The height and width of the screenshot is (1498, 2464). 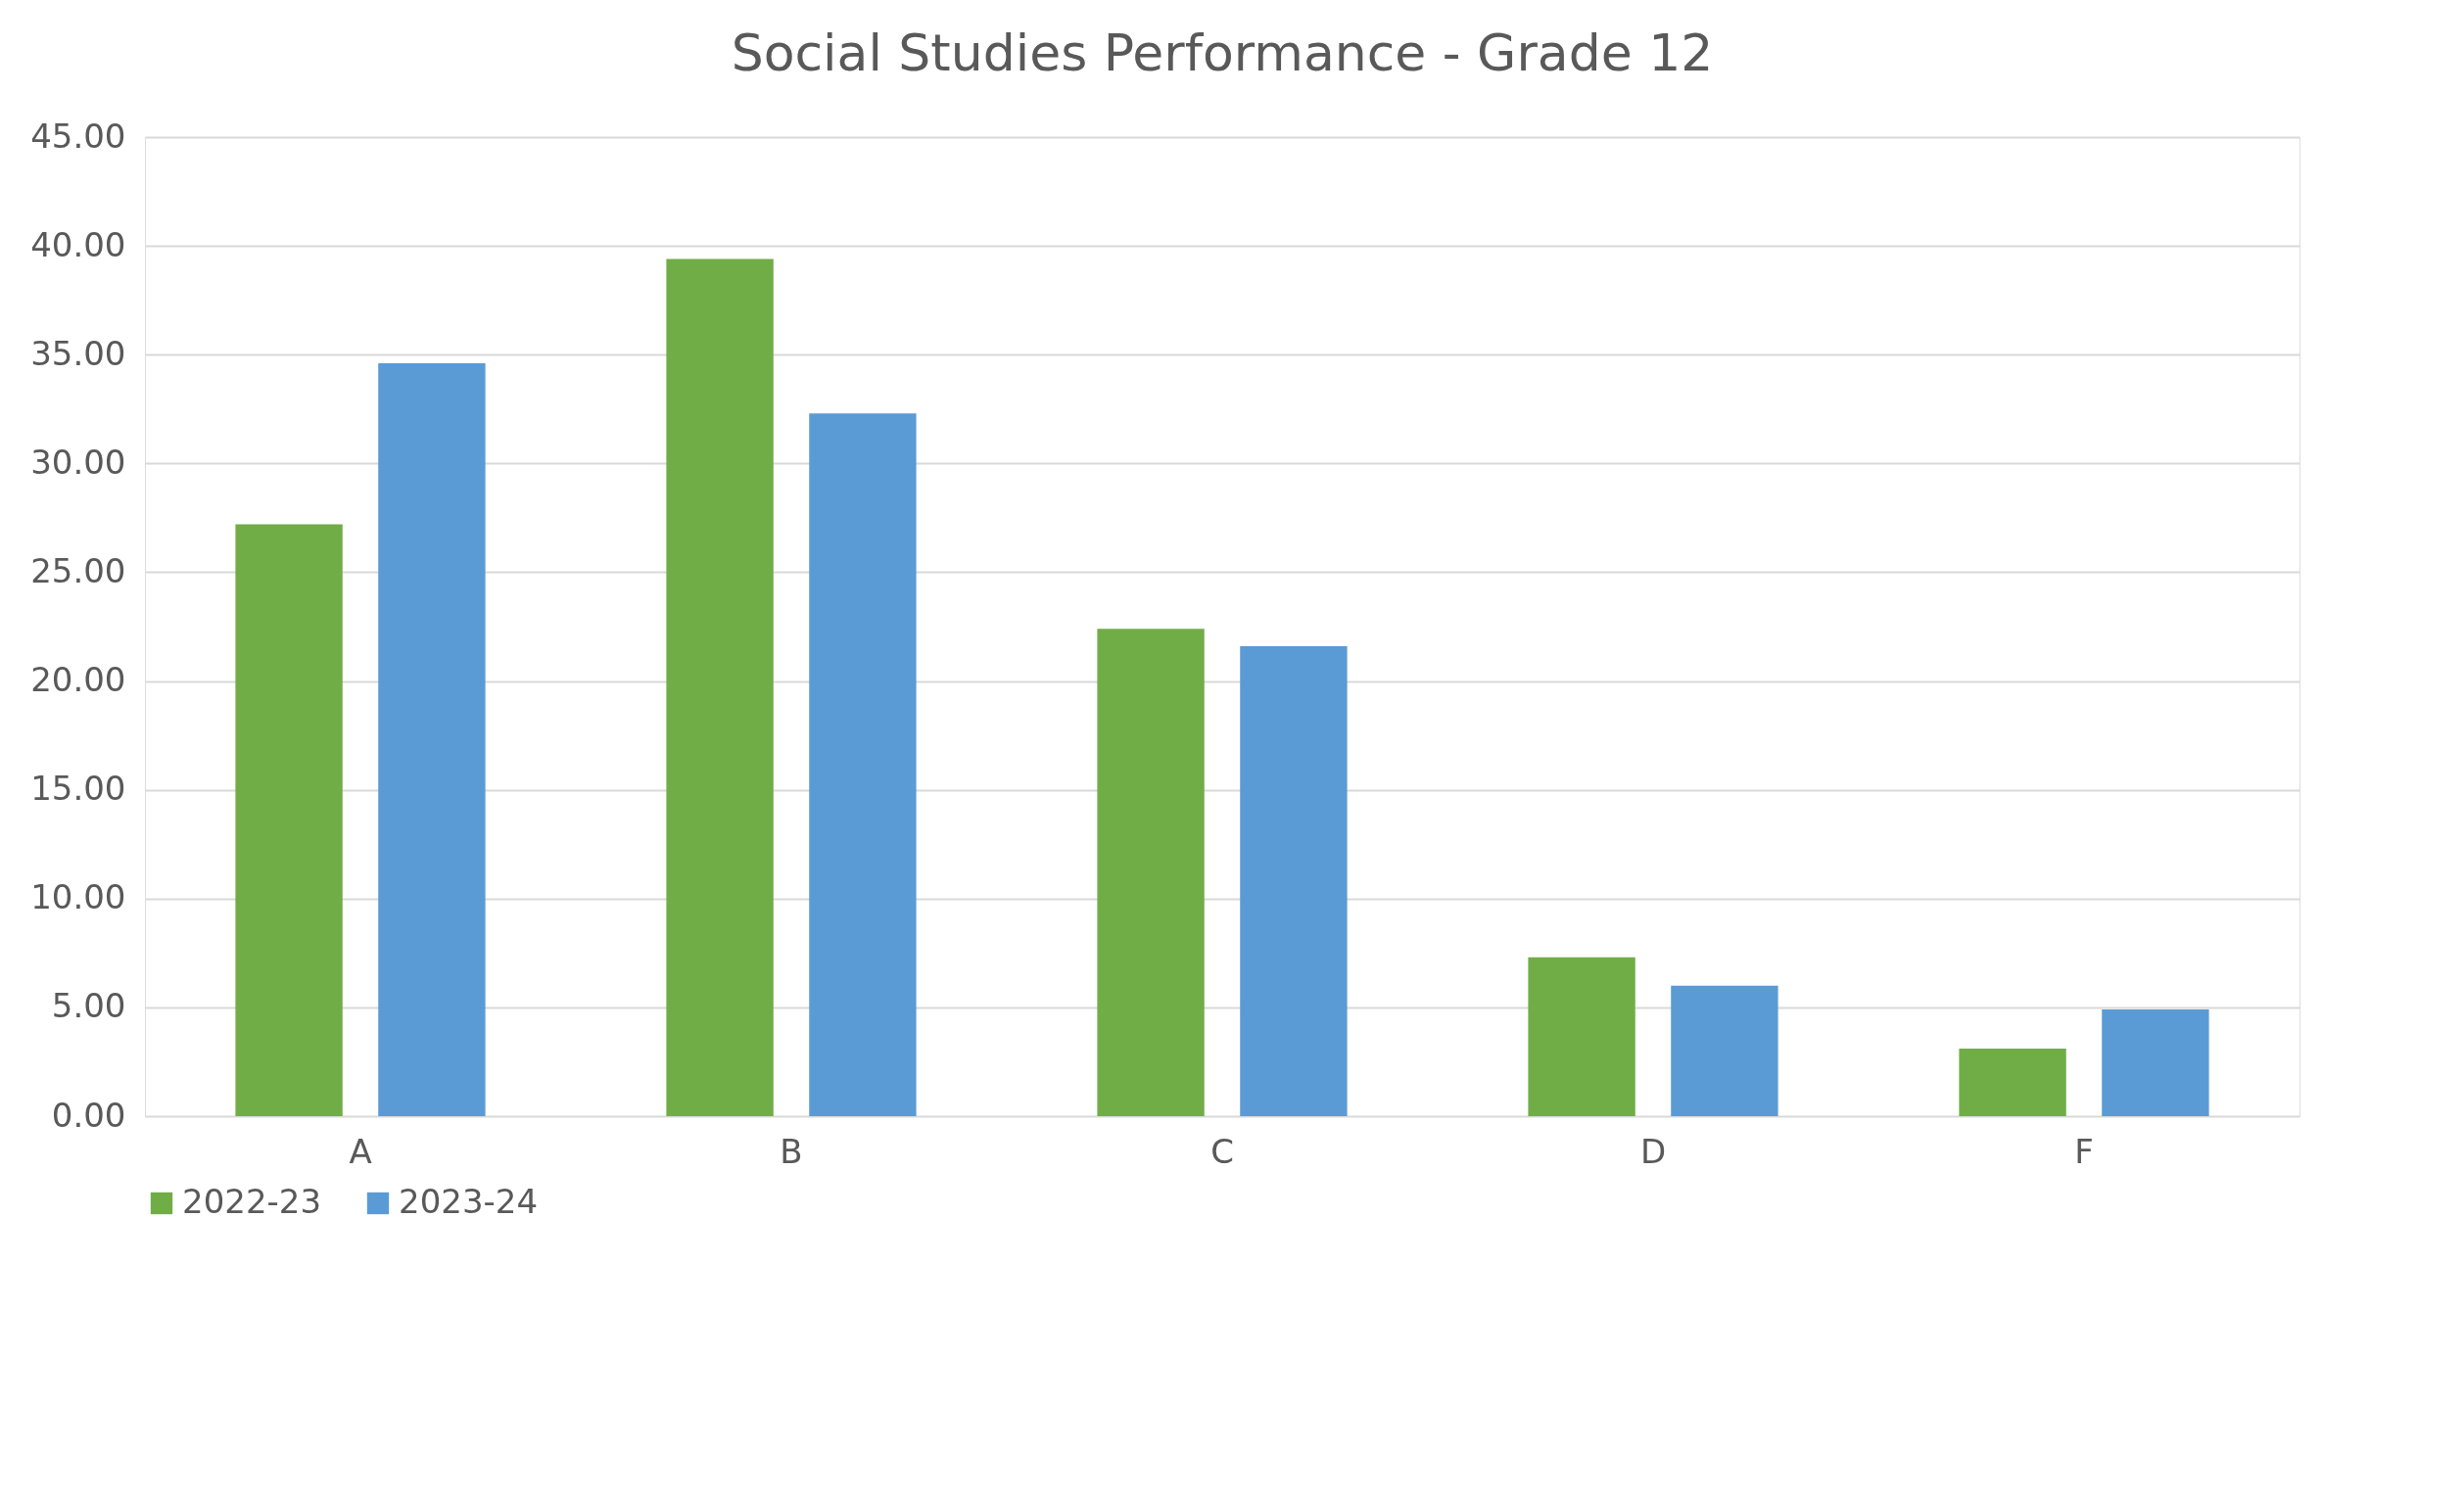 What do you see at coordinates (88, 1006) in the screenshot?
I see `y-tick-label: 5.00` at bounding box center [88, 1006].